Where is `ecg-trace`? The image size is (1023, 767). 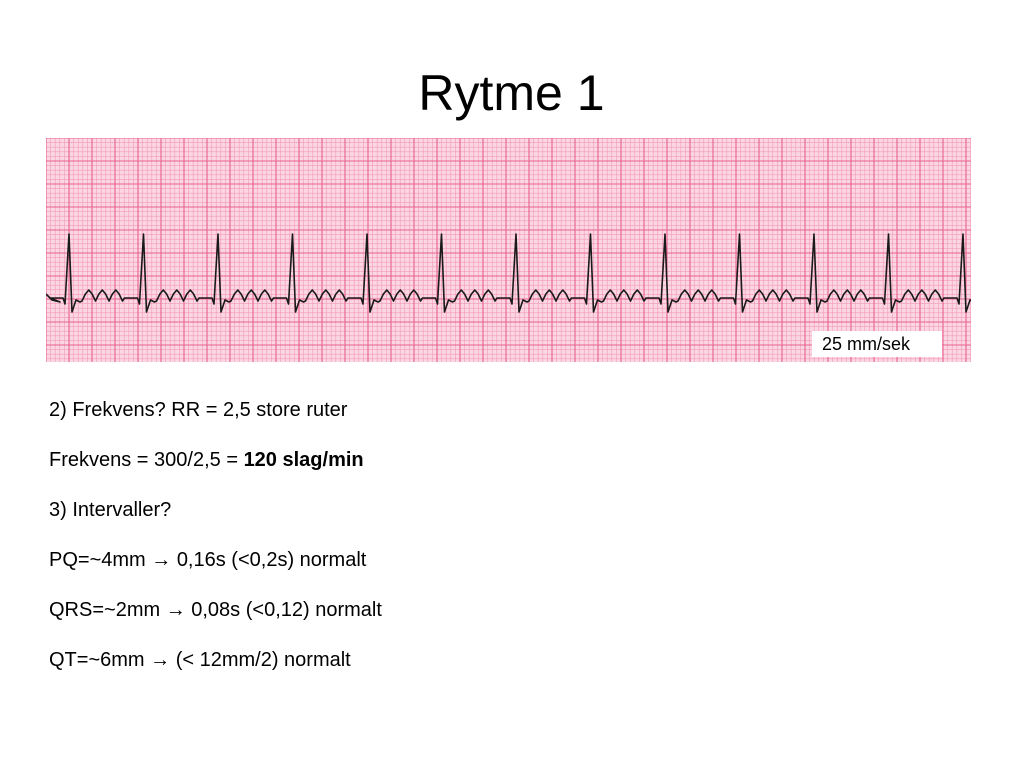 ecg-trace is located at coordinates (508, 273).